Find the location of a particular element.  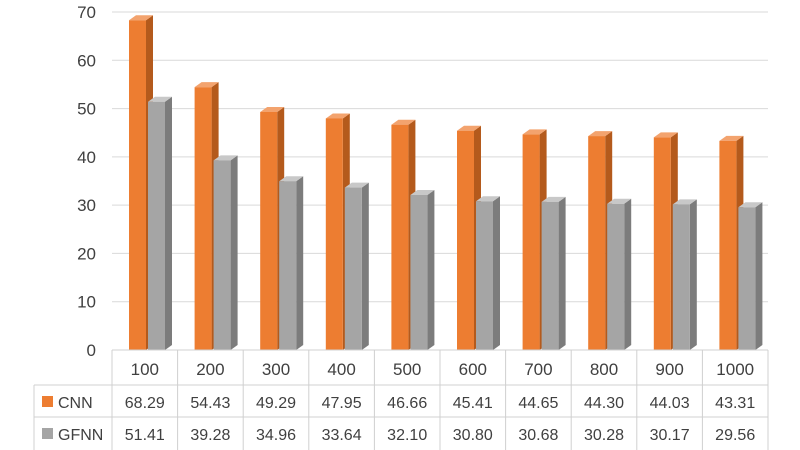

data-label: 33.64 is located at coordinates (342, 435).